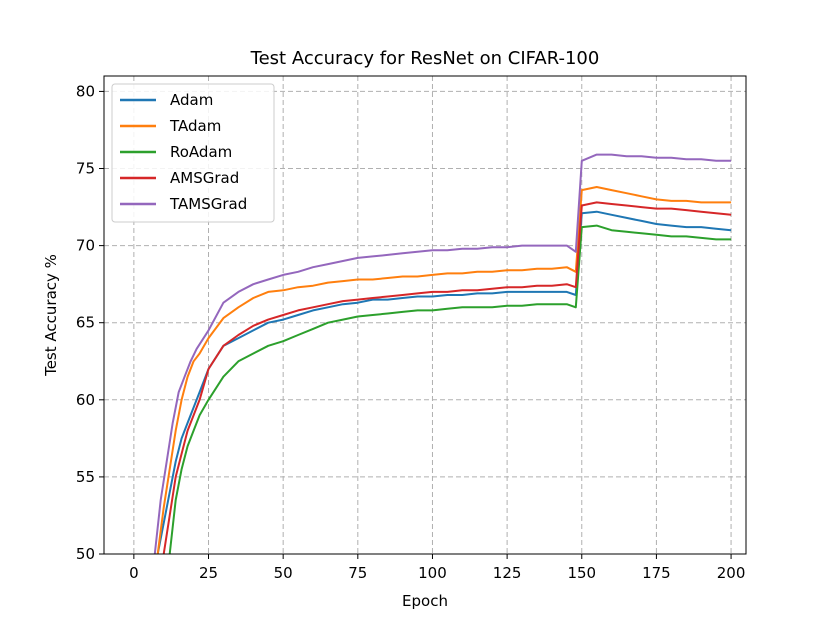 This screenshot has width=830, height=623. Describe the element at coordinates (425, 58) in the screenshot. I see `chart-title: Test Accuracy for ResNet on CIFAR-100` at that location.